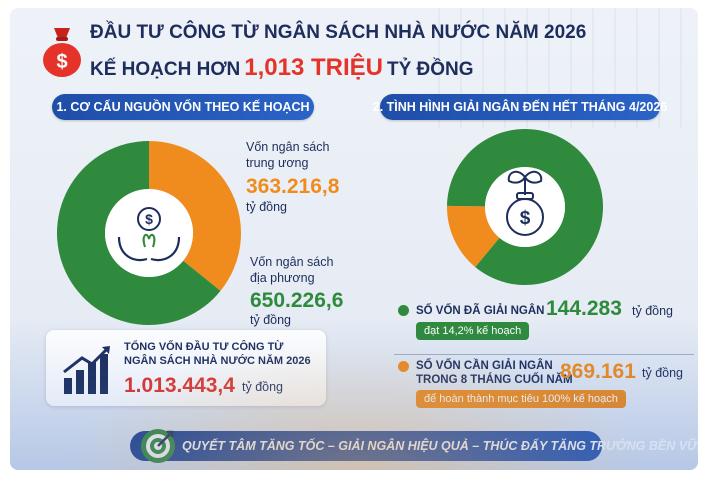  I want to click on header-title-line2: KẾ HOẠCH HƠN 1,013 TRIỆU TỶ ĐỒNG, so click(282, 68).